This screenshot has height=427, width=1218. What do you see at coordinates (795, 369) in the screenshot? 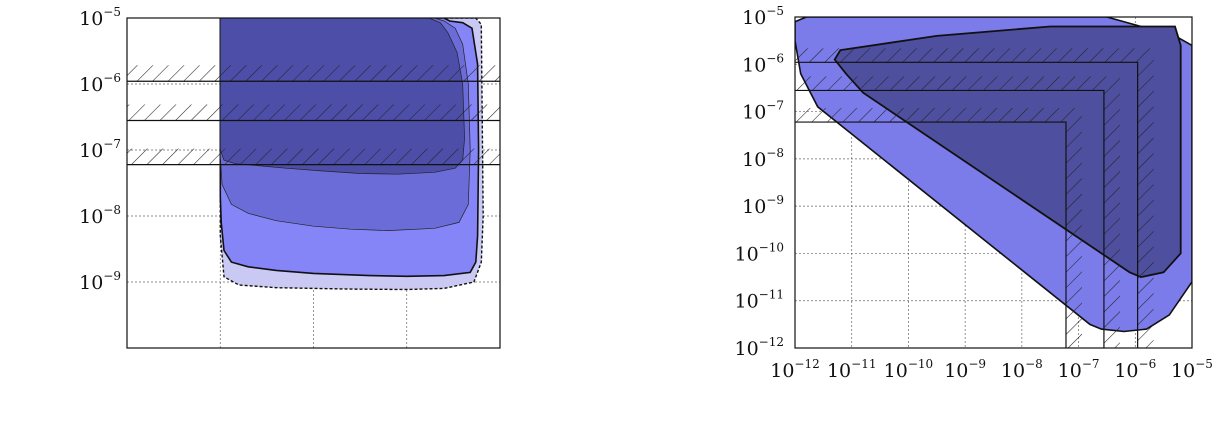
I see `x-tick-label: 10⁻¹²` at bounding box center [795, 369].